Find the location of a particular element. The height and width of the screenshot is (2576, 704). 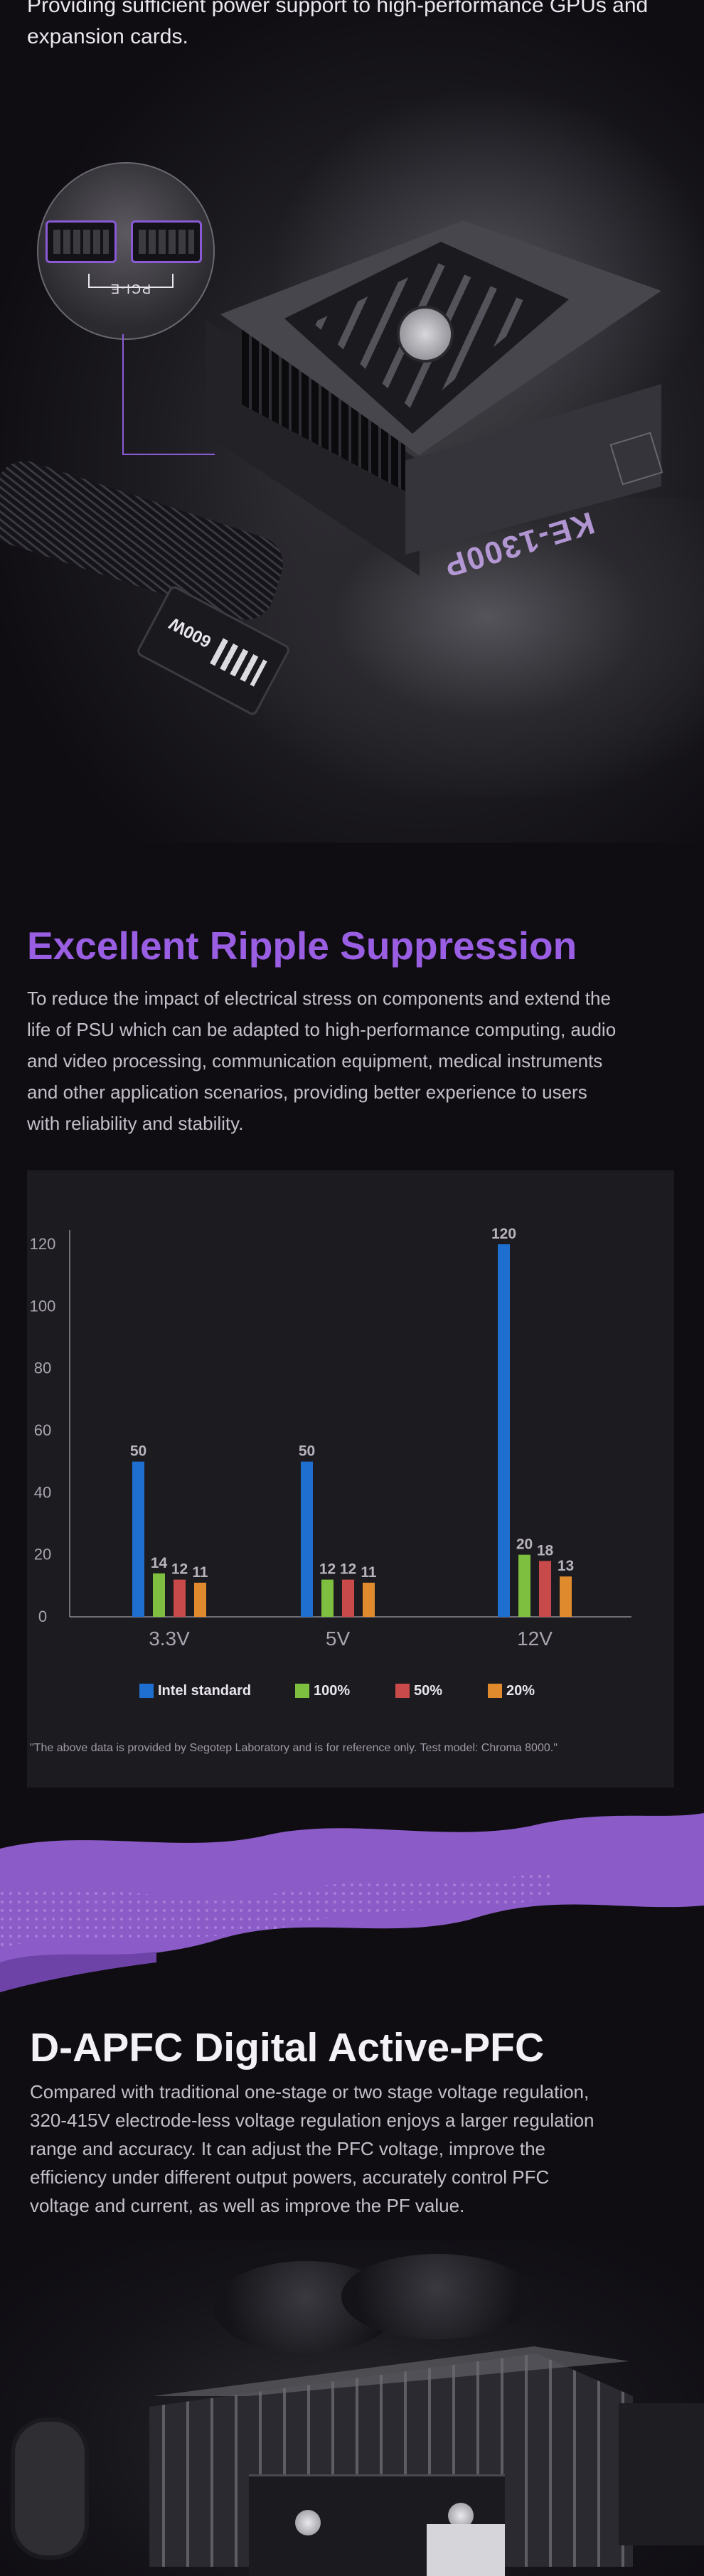

legend-label-100: 100% is located at coordinates (332, 1690).